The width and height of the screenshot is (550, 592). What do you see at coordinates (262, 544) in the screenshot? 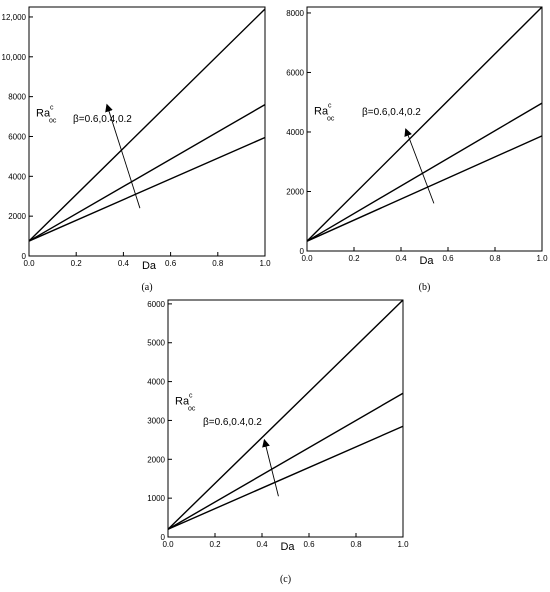
I see `panel-c-x-tick-label: 0.4` at bounding box center [262, 544].